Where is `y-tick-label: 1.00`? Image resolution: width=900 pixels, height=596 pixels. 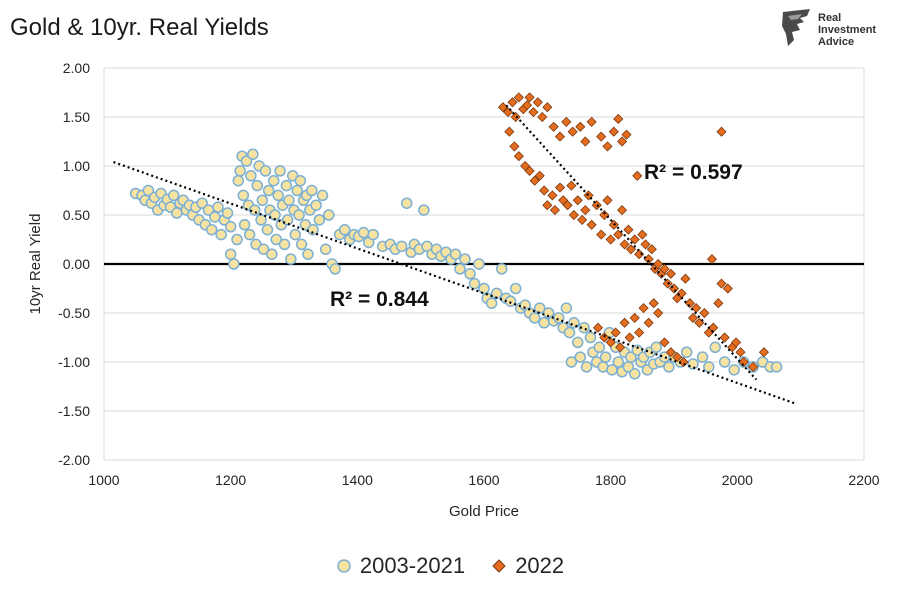
y-tick-label: 1.00 is located at coordinates (76, 166).